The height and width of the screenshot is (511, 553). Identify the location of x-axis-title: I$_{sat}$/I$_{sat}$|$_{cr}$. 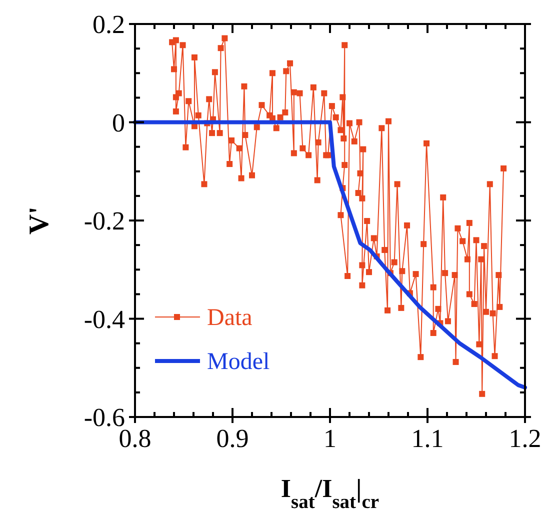
(330, 492).